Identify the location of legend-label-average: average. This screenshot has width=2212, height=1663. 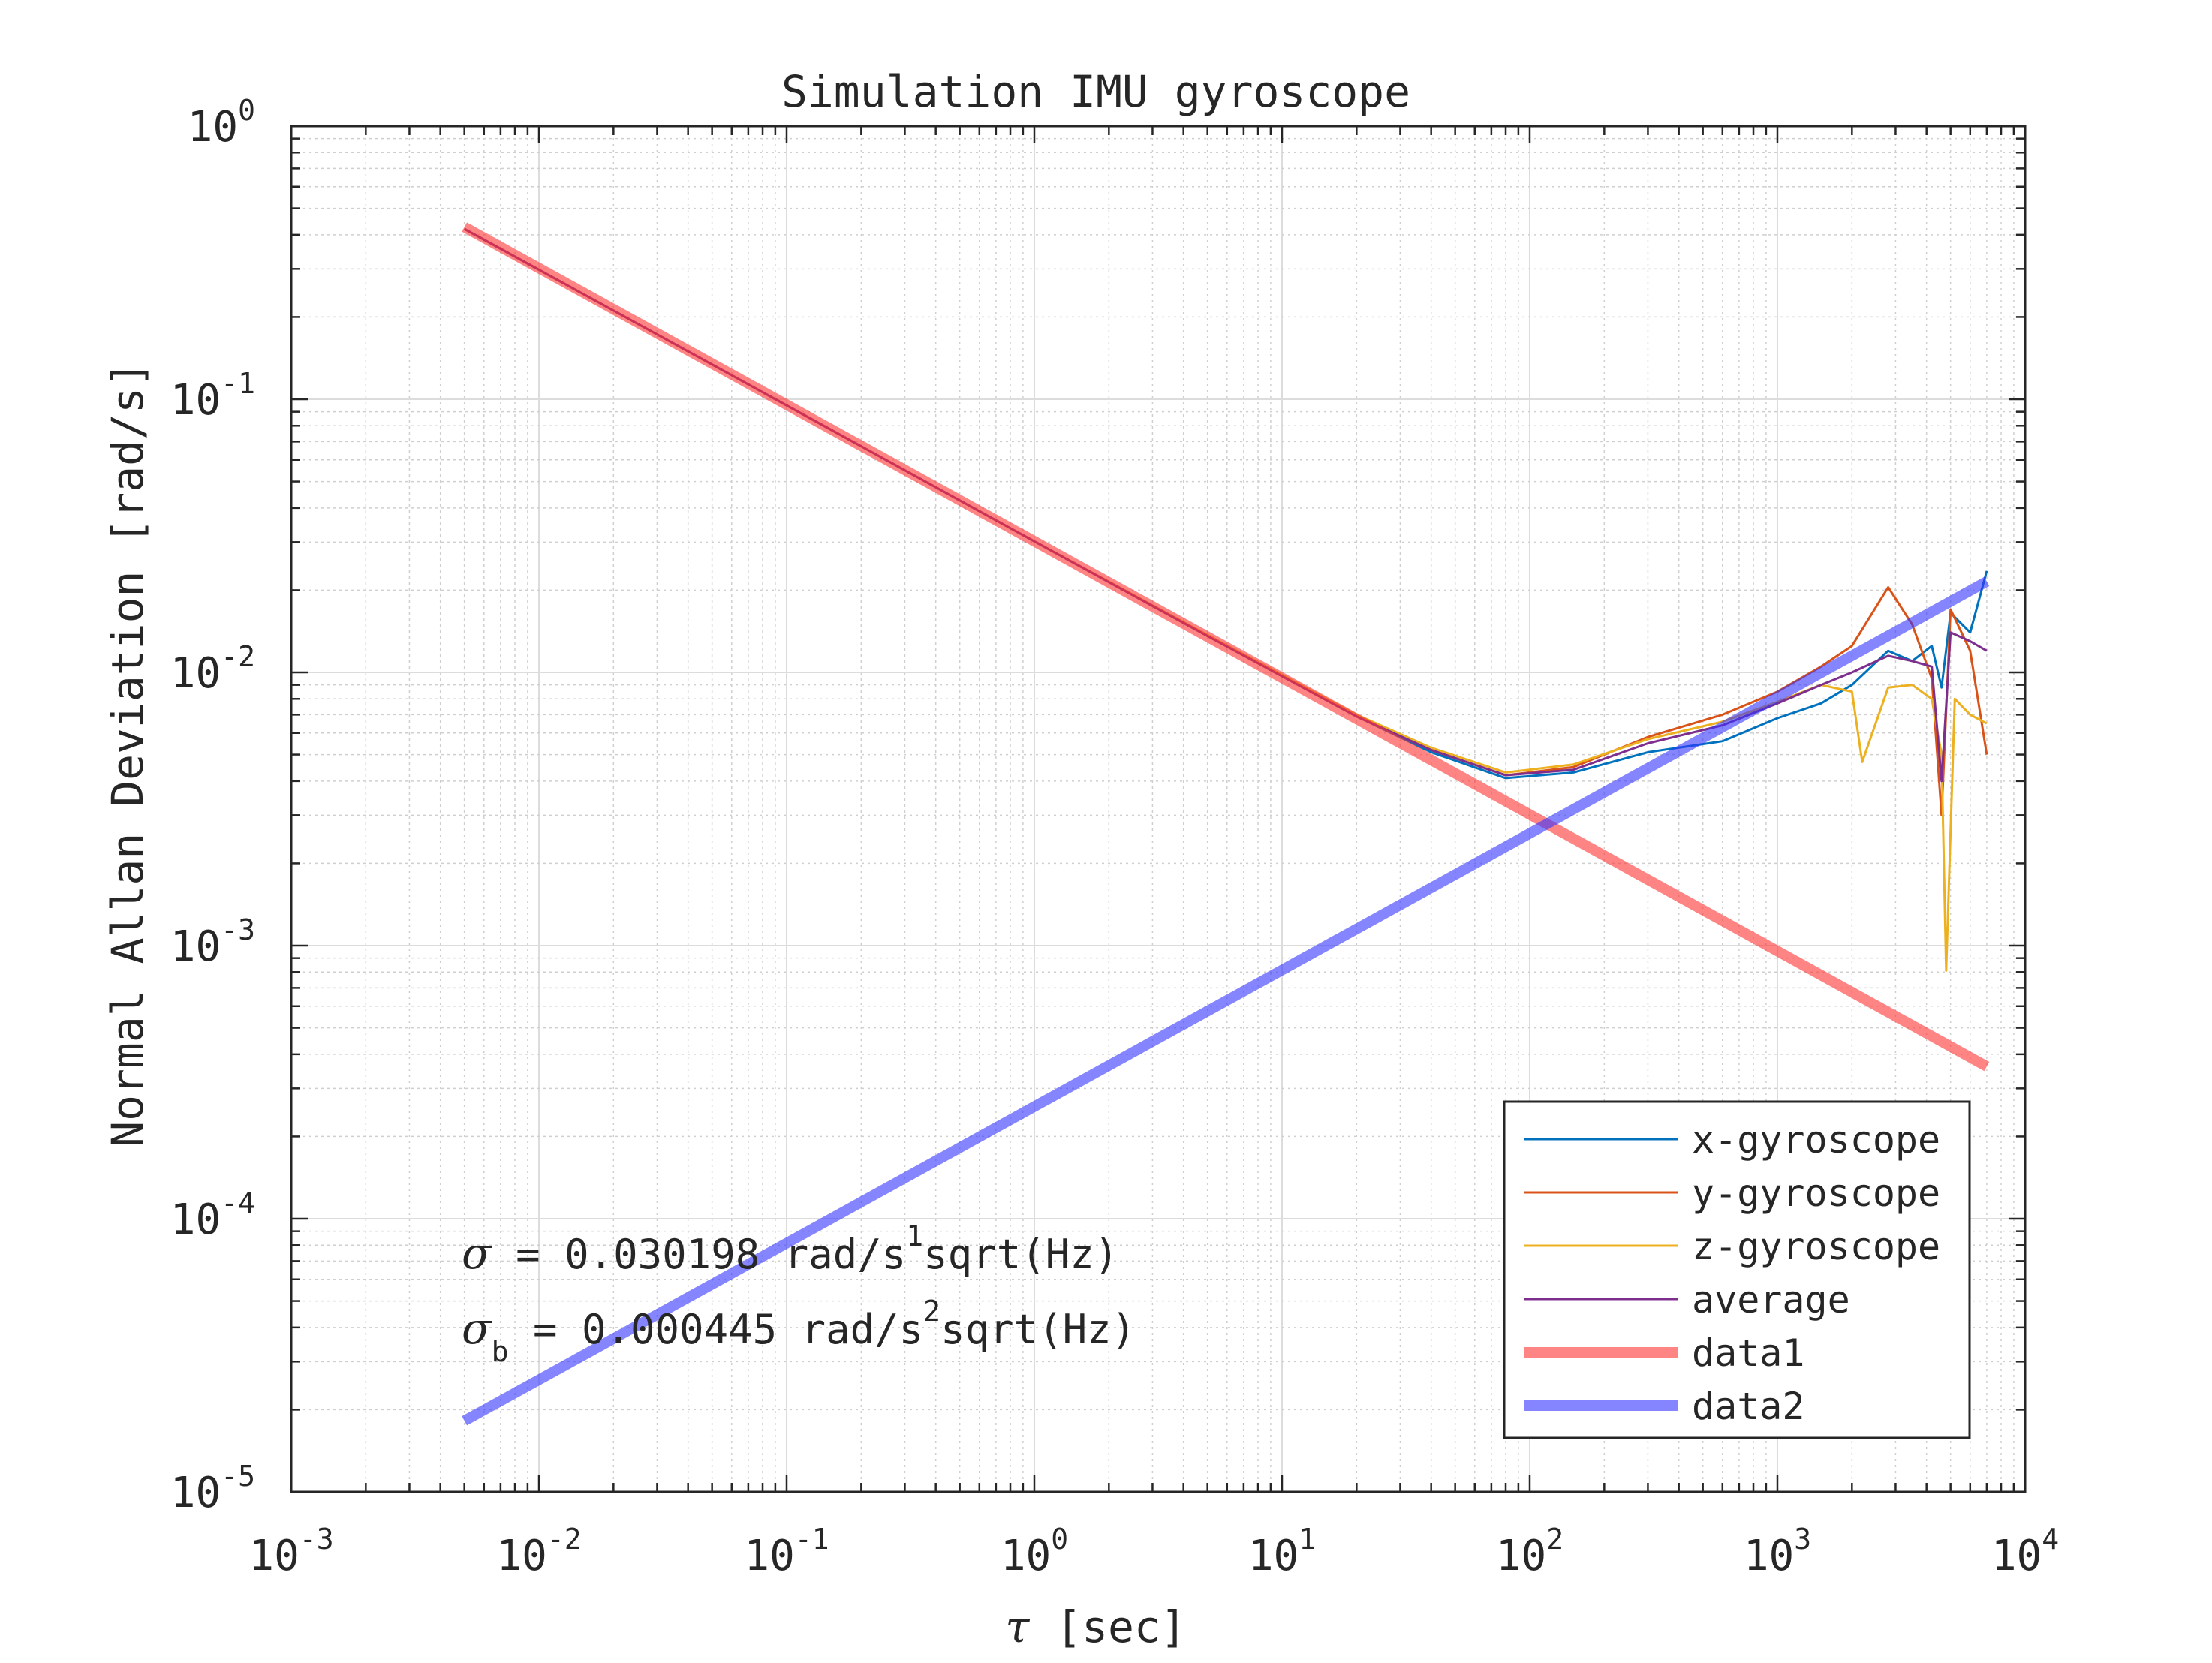
(1771, 1300).